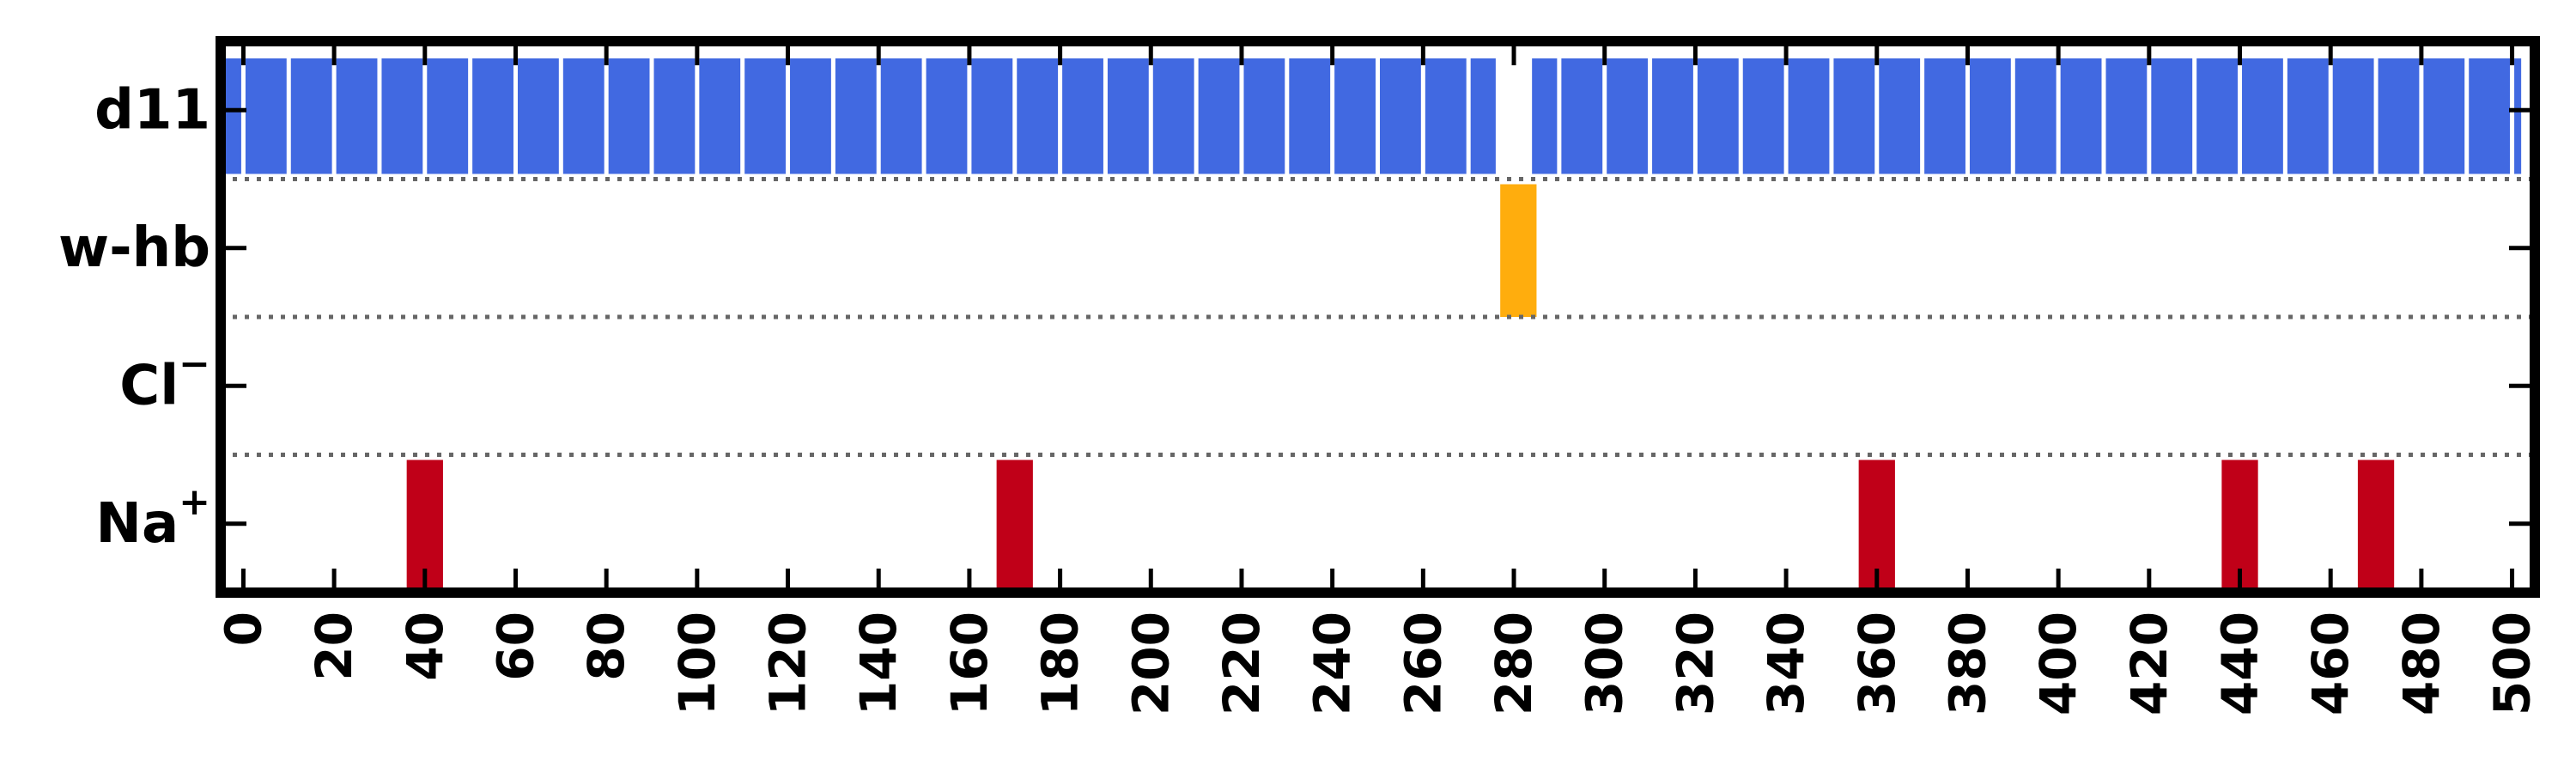  I want to click on x-tick-label-140: 140, so click(878, 663).